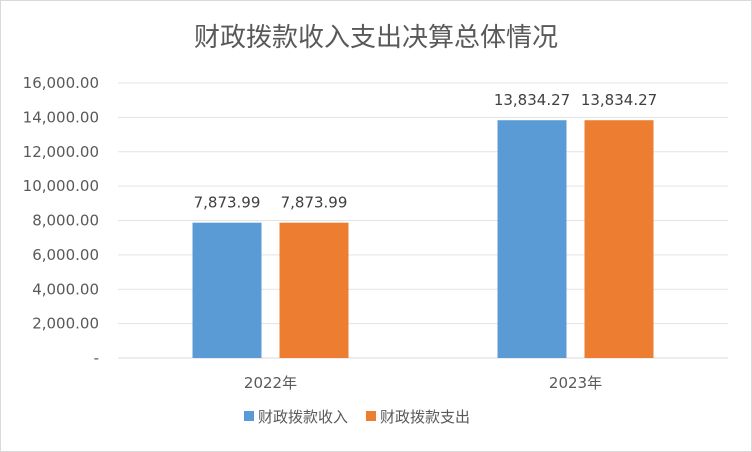 This screenshot has height=452, width=752. Describe the element at coordinates (65, 289) in the screenshot. I see `y-tick-label: 4,000.00` at that location.